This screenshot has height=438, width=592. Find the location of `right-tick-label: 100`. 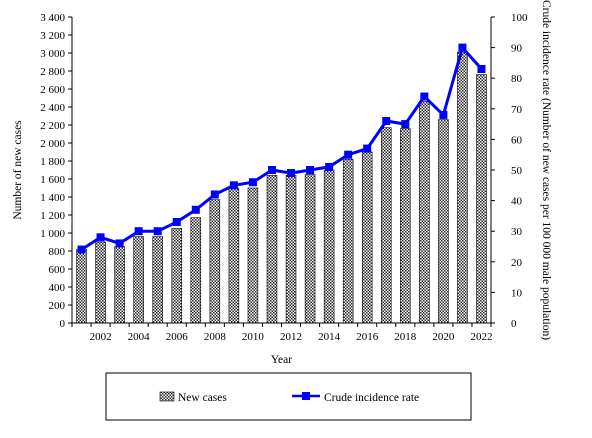

right-tick-label: 100 is located at coordinates (519, 18).